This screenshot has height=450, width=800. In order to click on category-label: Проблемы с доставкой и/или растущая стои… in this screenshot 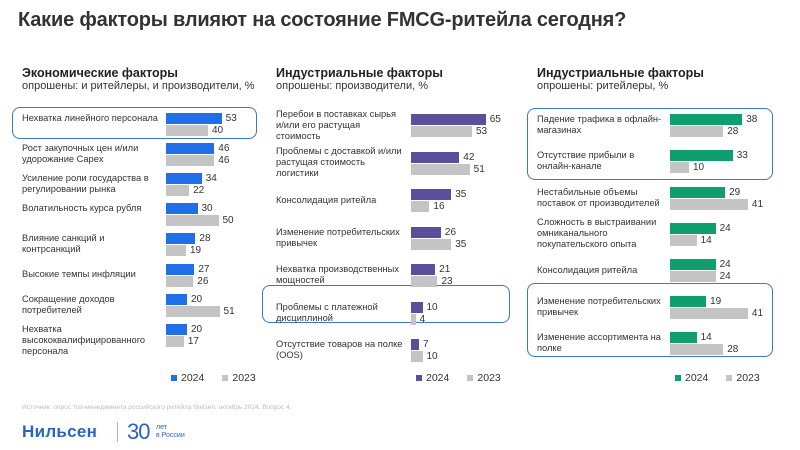, I will do `click(339, 162)`.